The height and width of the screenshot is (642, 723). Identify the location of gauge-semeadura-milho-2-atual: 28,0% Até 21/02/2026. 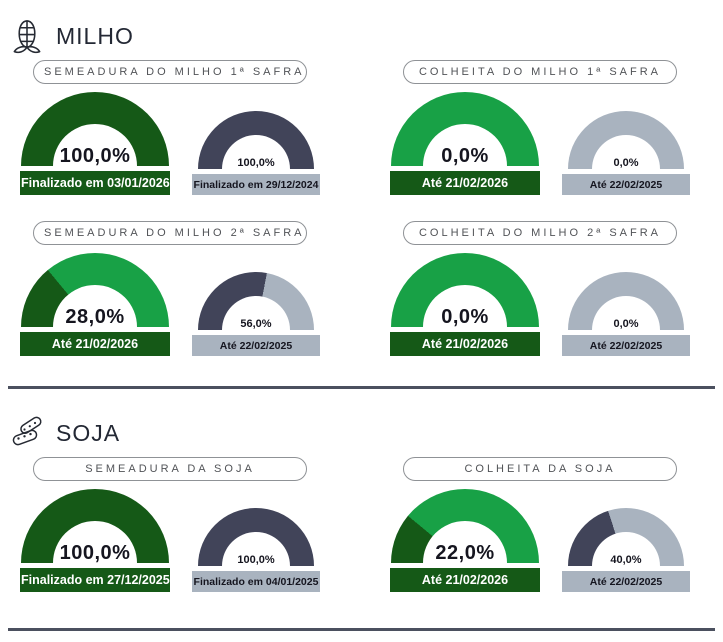
(95, 304).